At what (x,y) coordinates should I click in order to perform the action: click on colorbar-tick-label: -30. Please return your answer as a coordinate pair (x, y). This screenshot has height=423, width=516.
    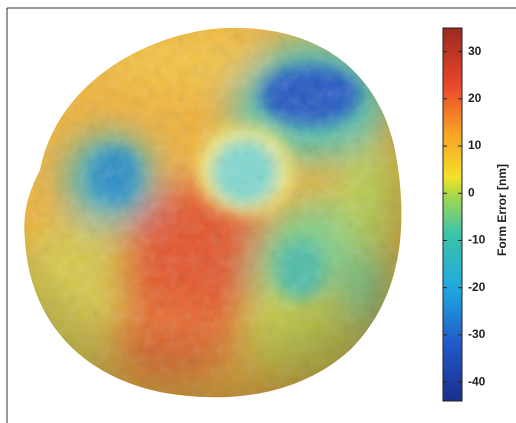
    Looking at the image, I should click on (477, 334).